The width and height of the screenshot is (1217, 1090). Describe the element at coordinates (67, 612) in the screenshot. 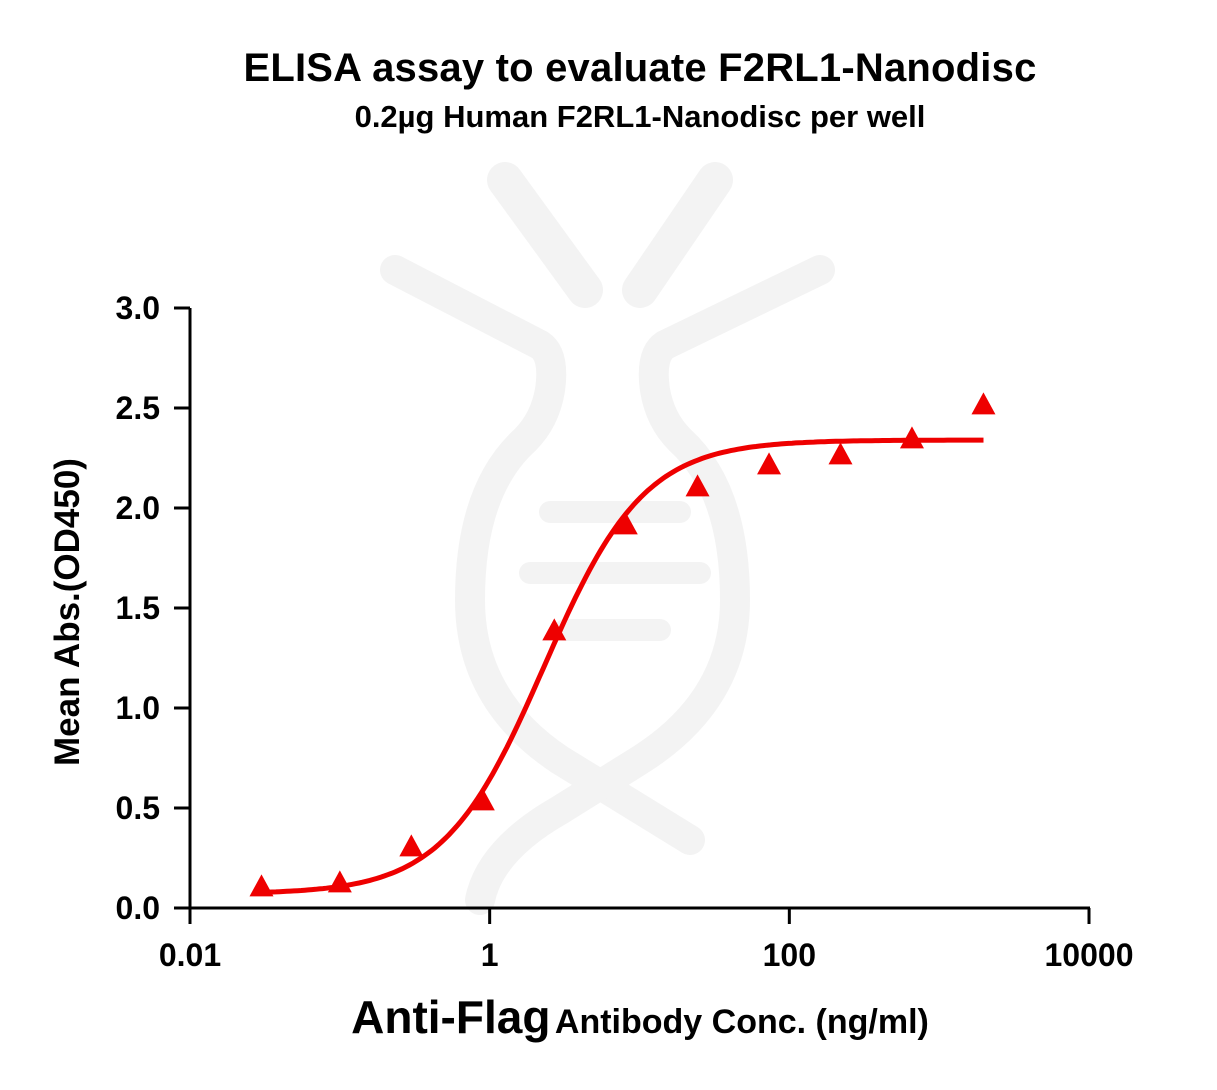

I see `y-axis-label: Mean Abs.(OD450)` at that location.